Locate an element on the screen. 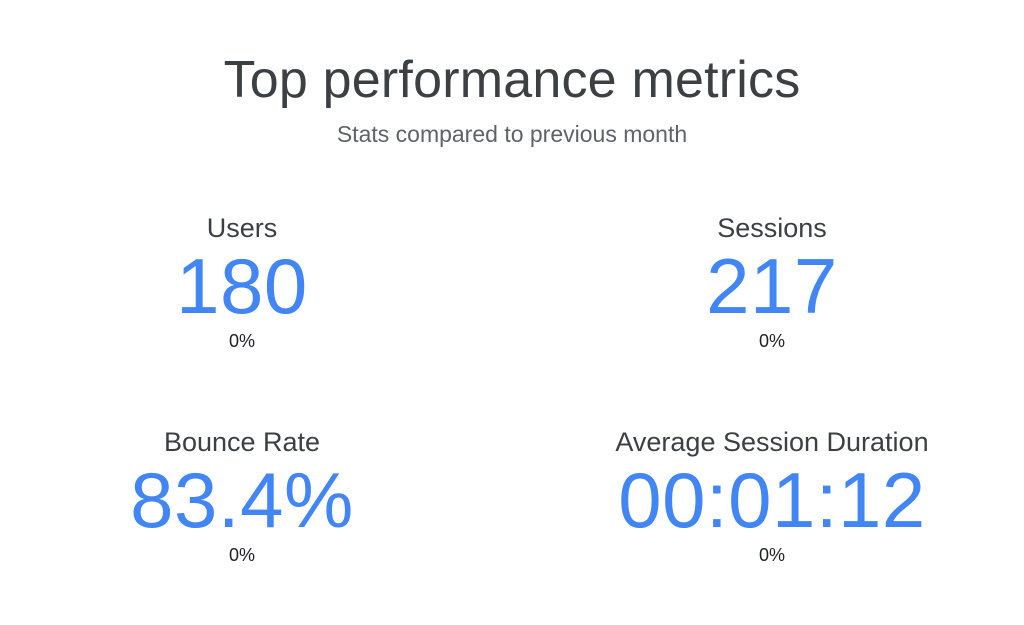 The image size is (1024, 625). scorecard-value: 217 is located at coordinates (772, 286).